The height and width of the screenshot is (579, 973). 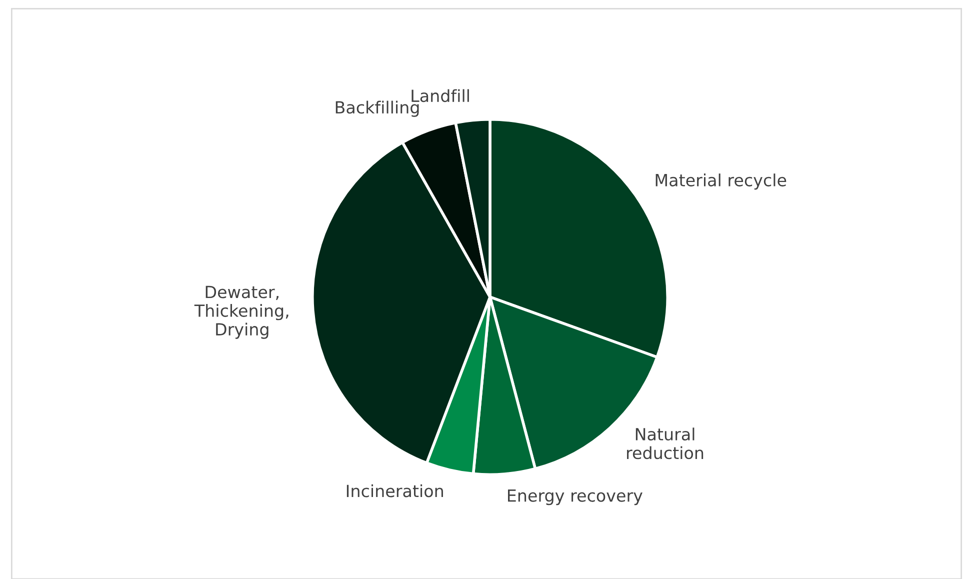 What do you see at coordinates (721, 182) in the screenshot?
I see `slice-label: Material recycle` at bounding box center [721, 182].